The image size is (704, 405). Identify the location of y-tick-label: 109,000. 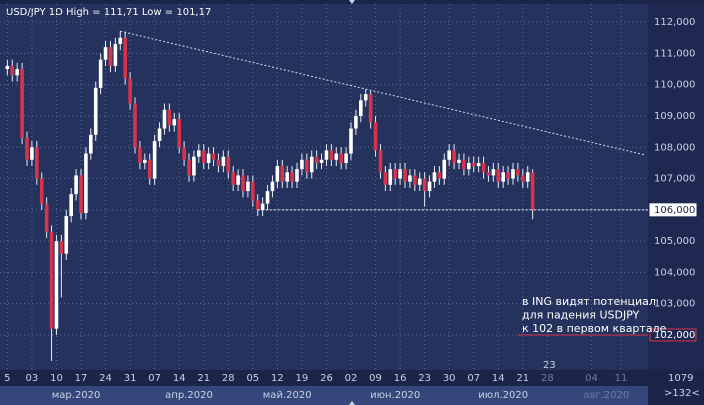
(674, 116).